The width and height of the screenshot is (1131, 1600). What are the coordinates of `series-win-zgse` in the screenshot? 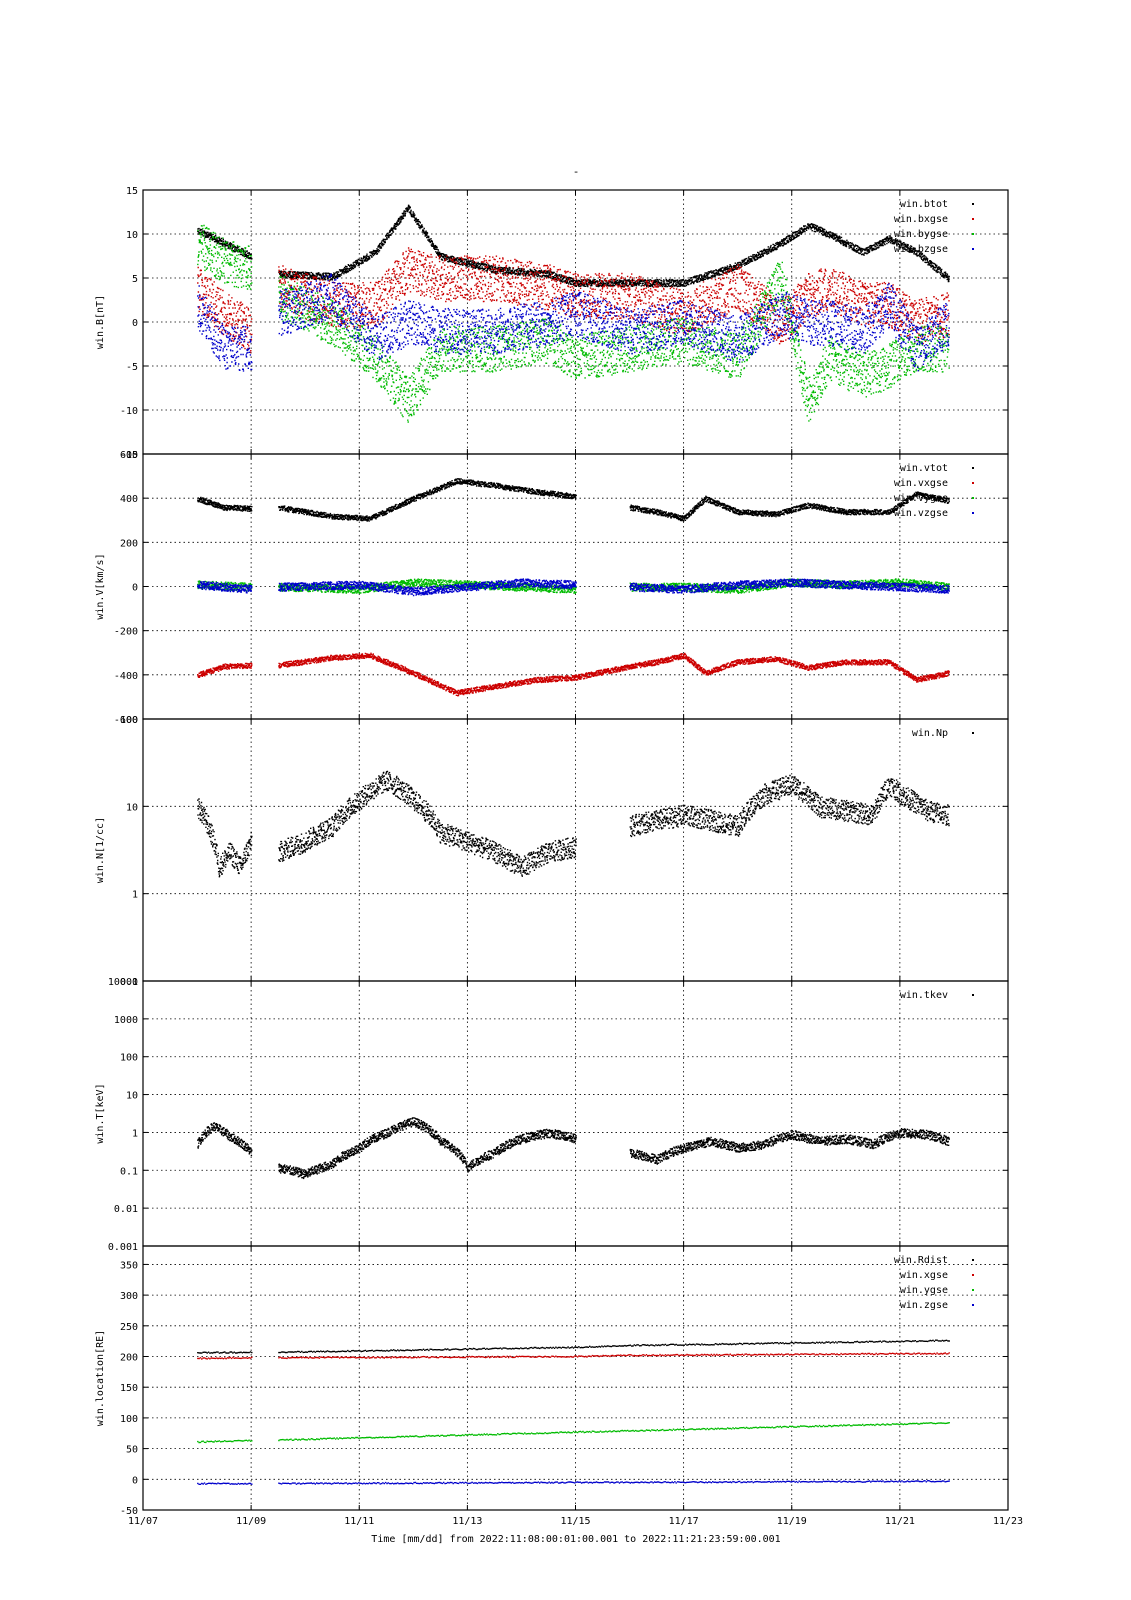 It's located at (573, 1482).